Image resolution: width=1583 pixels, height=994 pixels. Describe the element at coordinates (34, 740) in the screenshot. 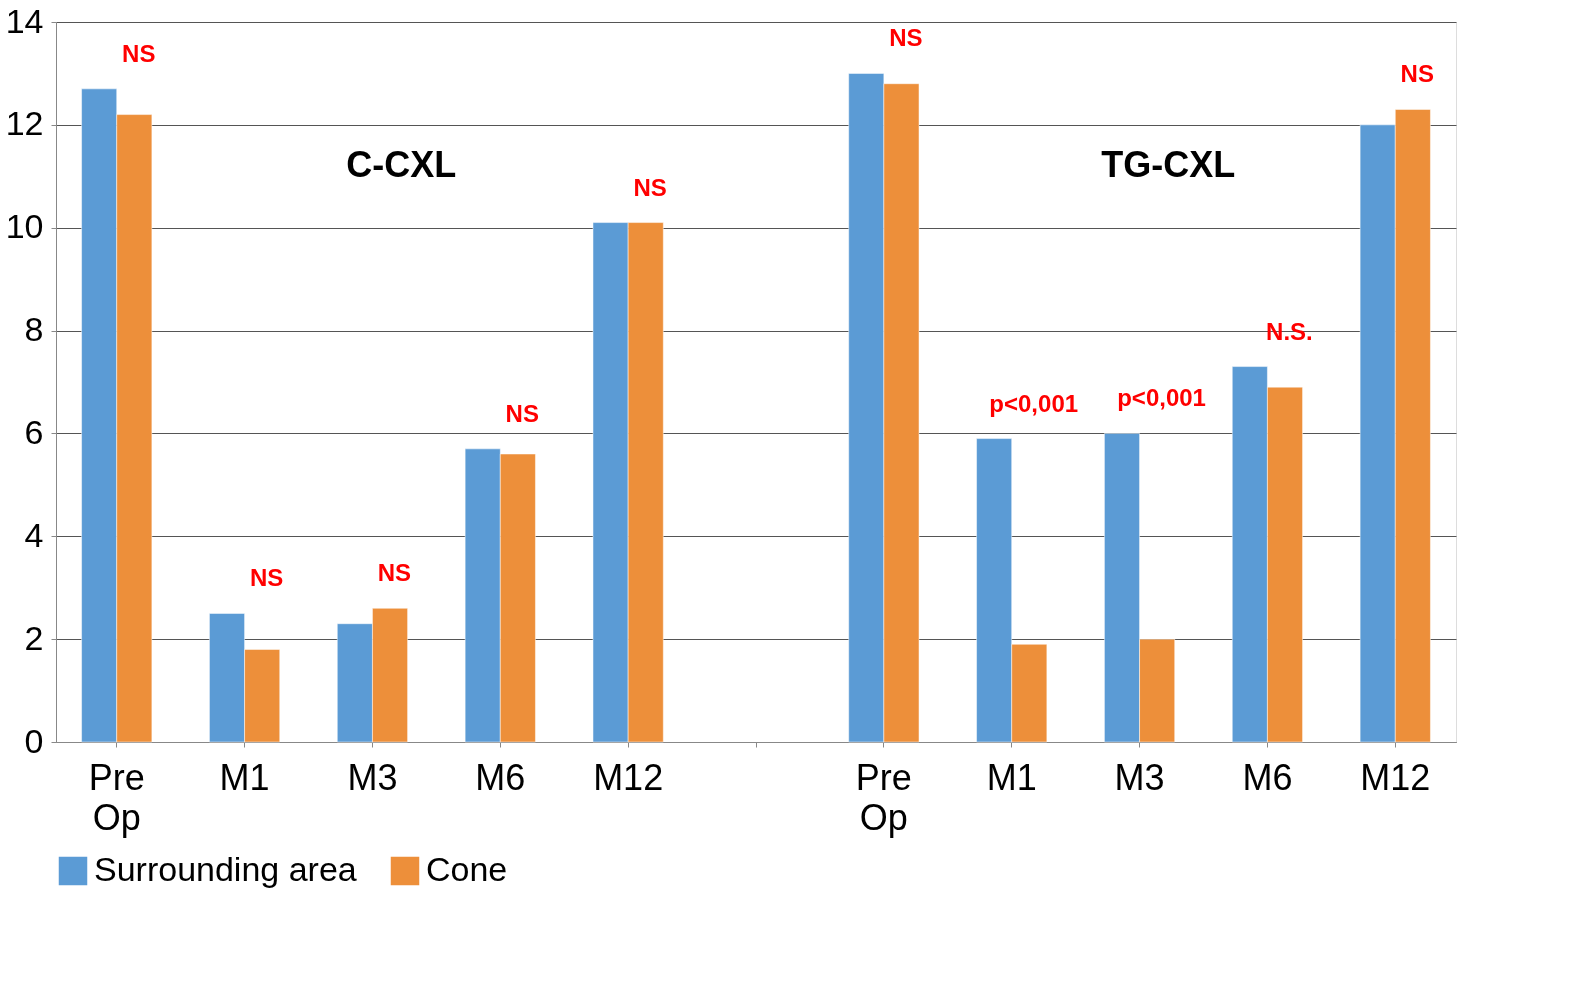

I see `y-tick-label: 0` at that location.